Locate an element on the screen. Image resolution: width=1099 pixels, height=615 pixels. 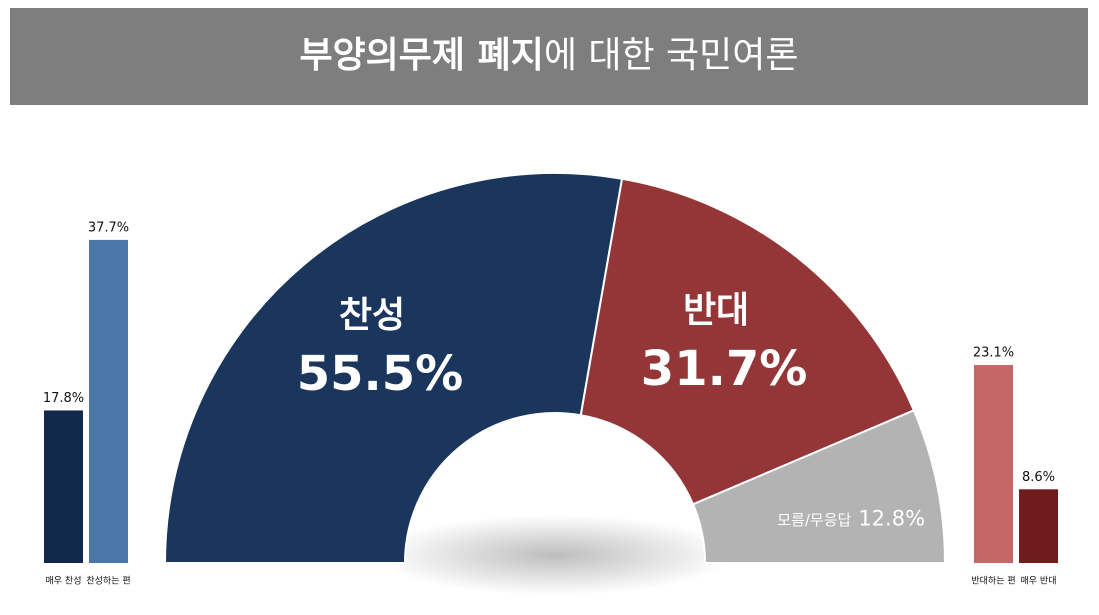
segment-value: 12.8% is located at coordinates (891, 519).